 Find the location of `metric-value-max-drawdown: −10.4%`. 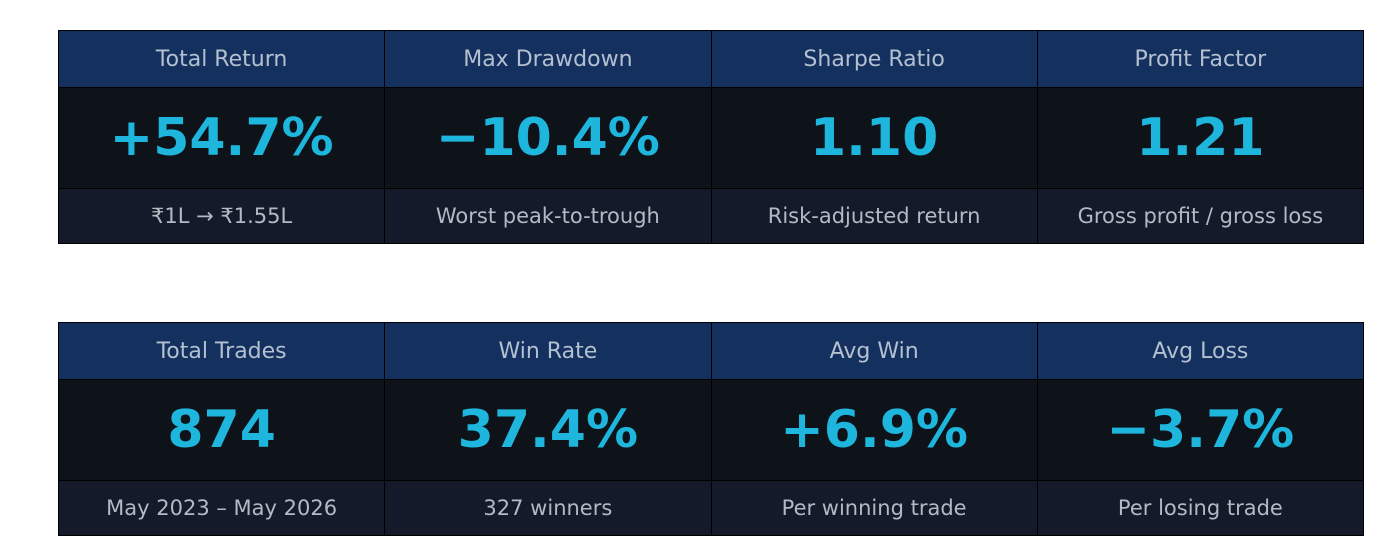

metric-value-max-drawdown: −10.4% is located at coordinates (548, 138).